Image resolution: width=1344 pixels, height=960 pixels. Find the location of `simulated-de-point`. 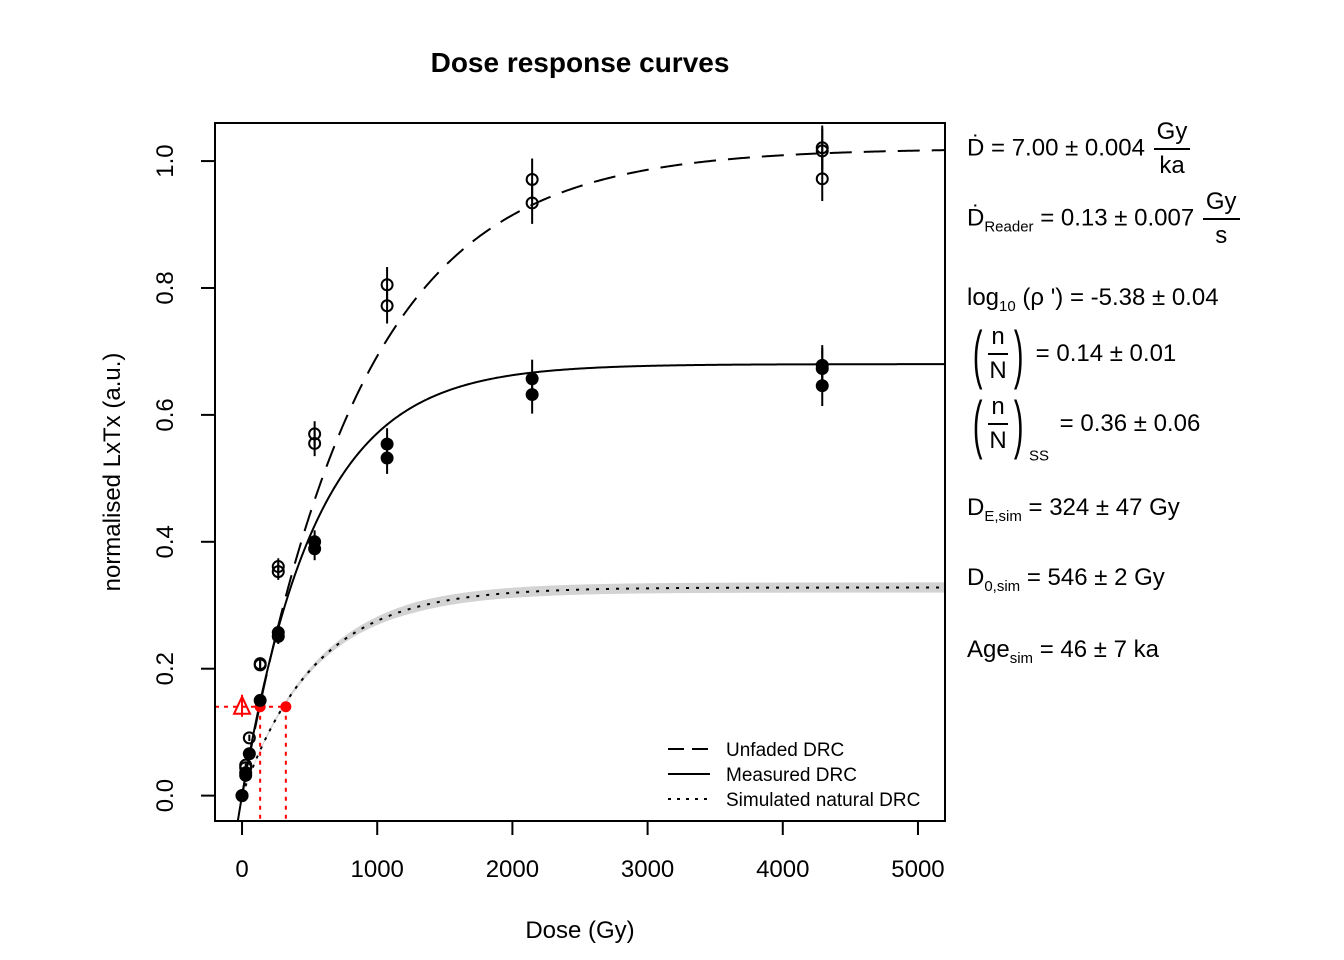

simulated-de-point is located at coordinates (286, 707).